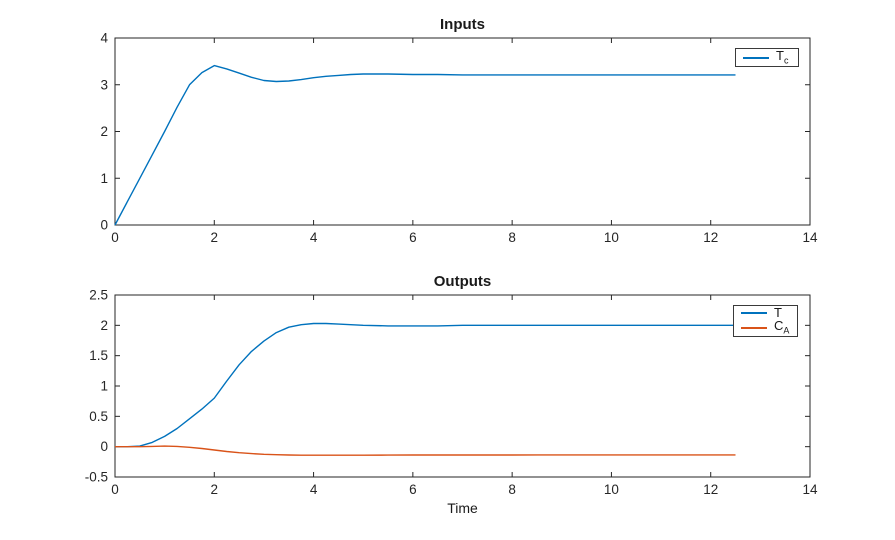  Describe the element at coordinates (782, 327) in the screenshot. I see `legend-label: CA` at that location.